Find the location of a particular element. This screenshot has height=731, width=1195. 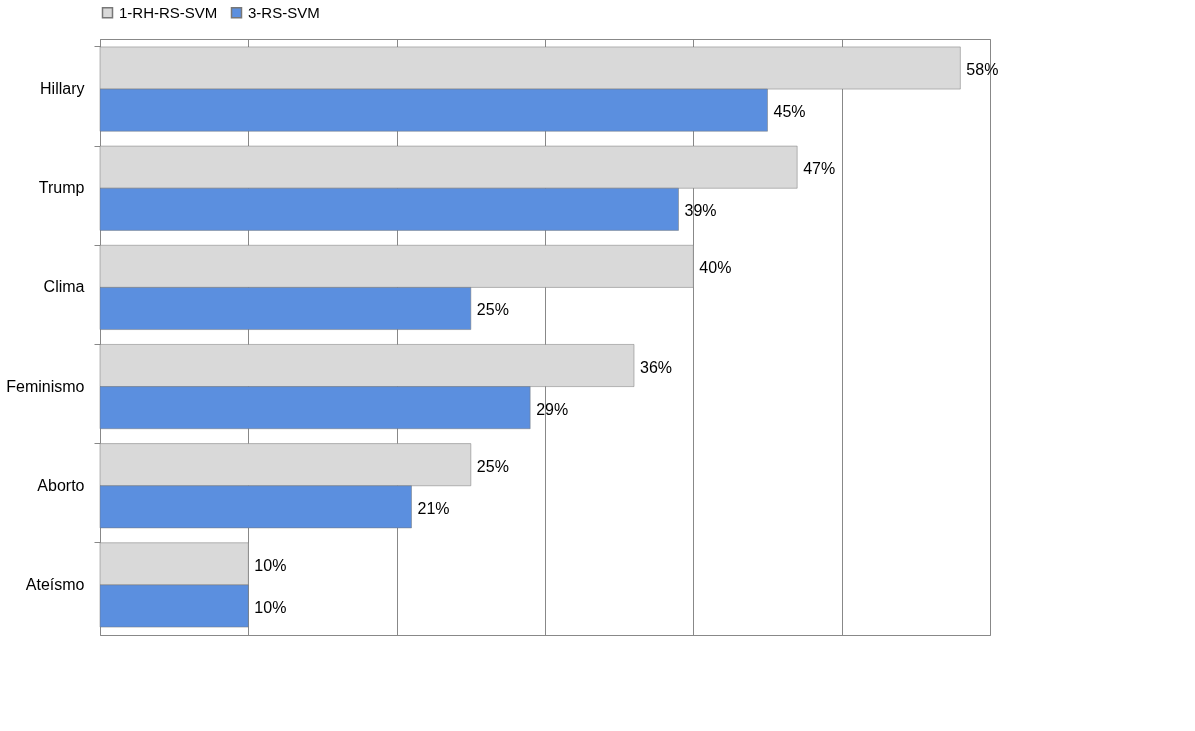

y-tick-label: Feminismo is located at coordinates (45, 386).